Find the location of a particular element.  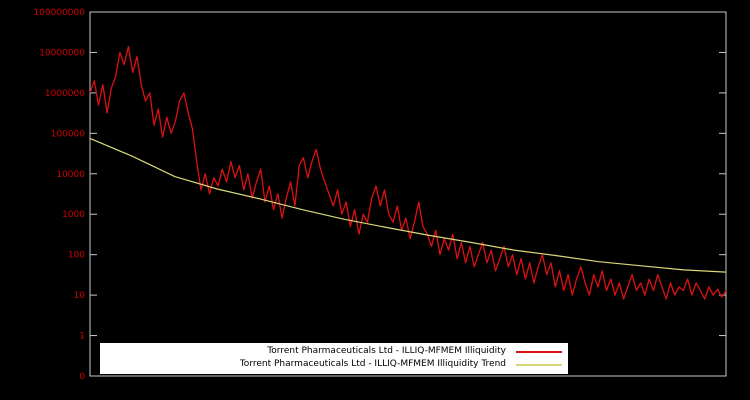

y-tick-label: 100 is located at coordinates (76, 256).